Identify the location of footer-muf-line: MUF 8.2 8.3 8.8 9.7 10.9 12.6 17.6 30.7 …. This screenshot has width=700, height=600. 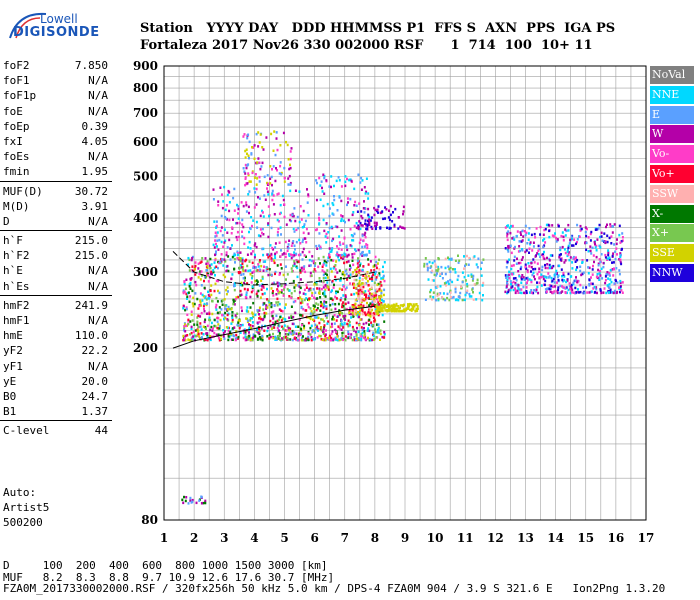
(169, 577).